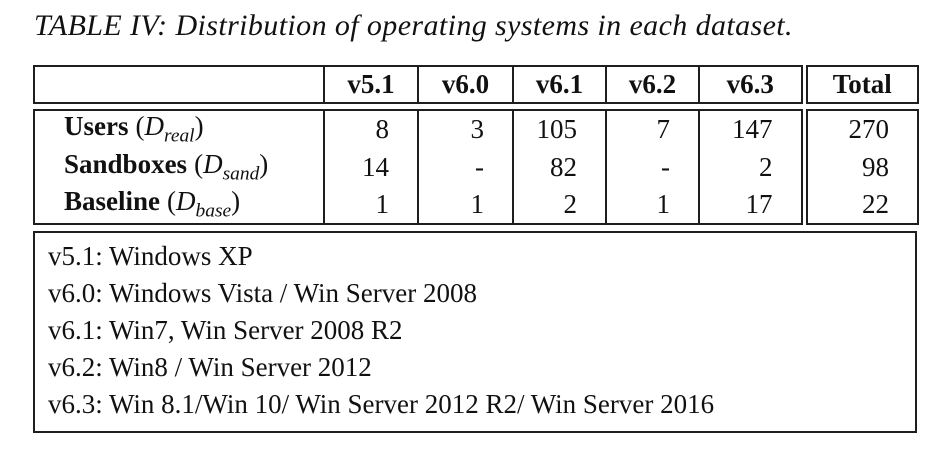  I want to click on cell-total: 270, so click(859, 129).